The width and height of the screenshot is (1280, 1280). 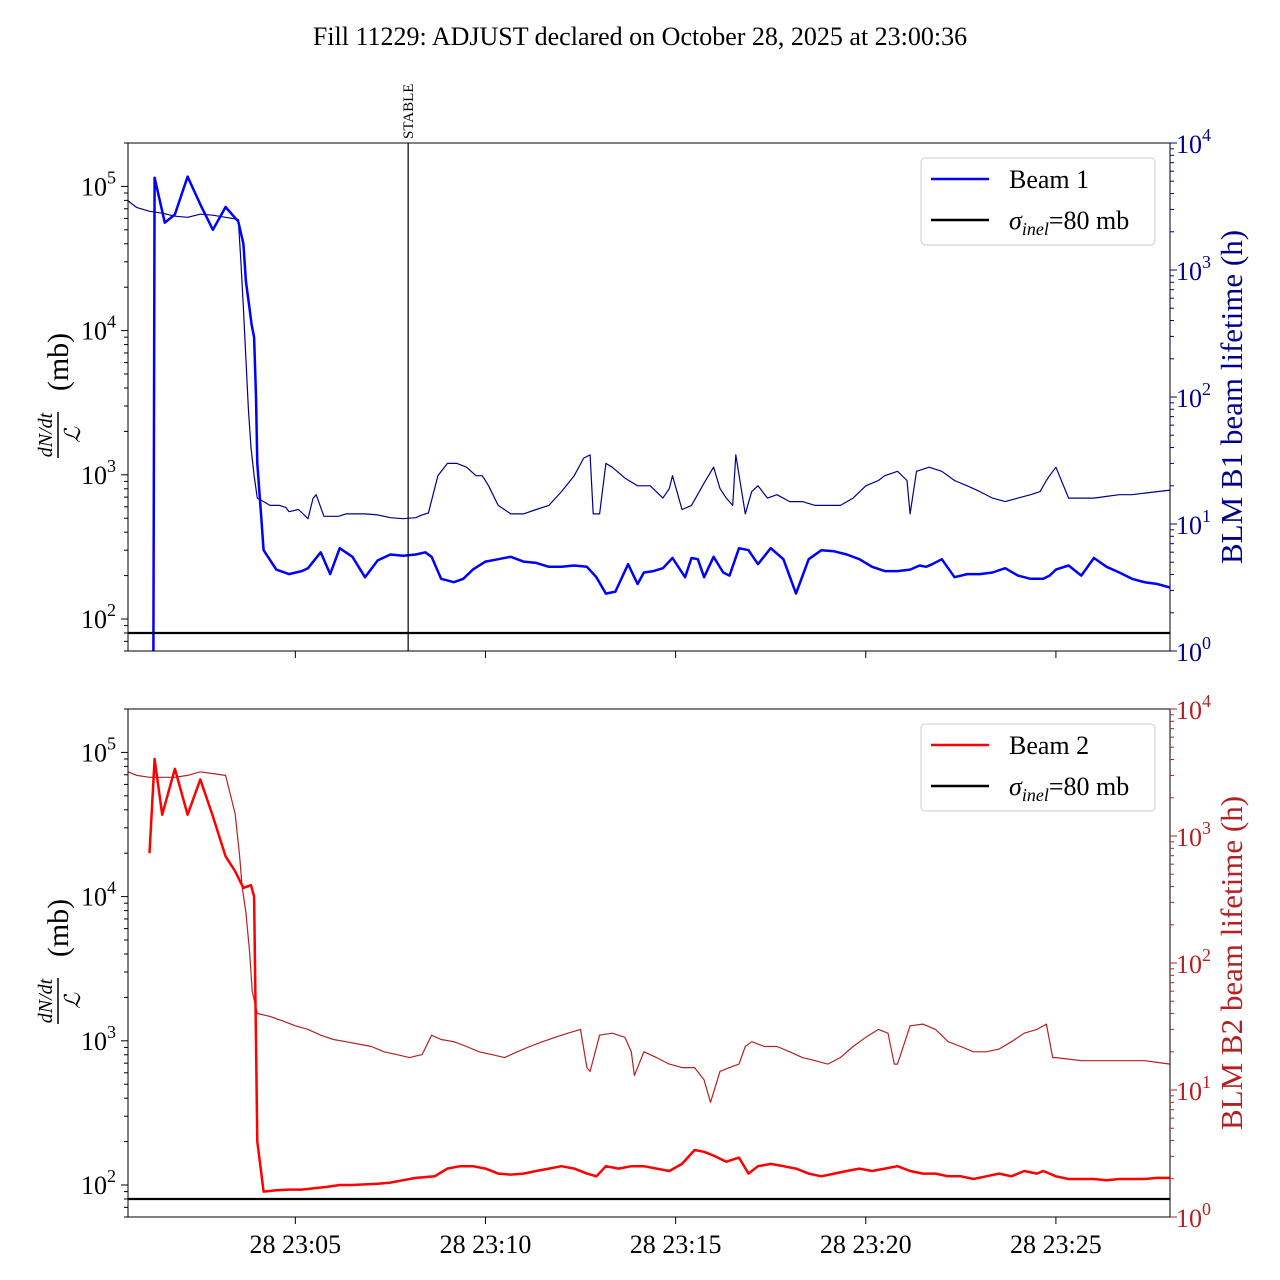 What do you see at coordinates (1049, 179) in the screenshot?
I see `legend-entry: Beam 1` at bounding box center [1049, 179].